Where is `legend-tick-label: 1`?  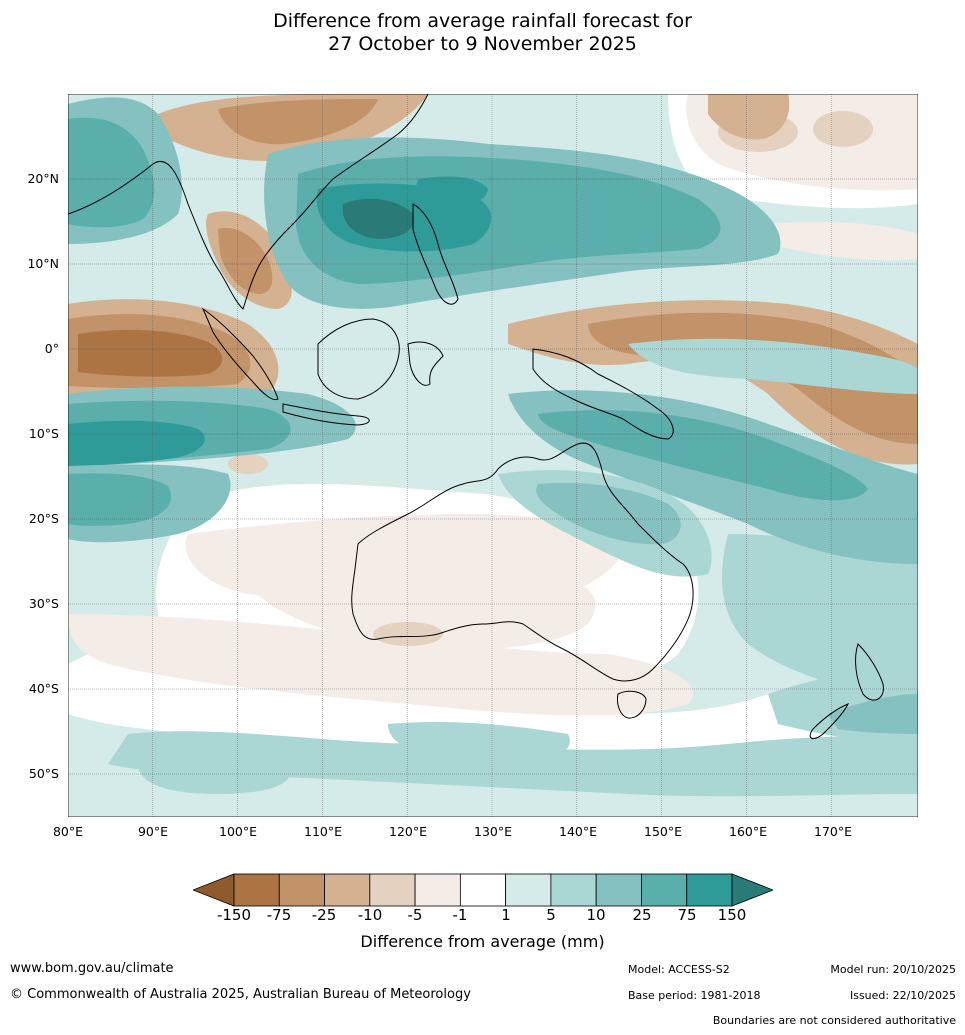
legend-tick-label: 1 is located at coordinates (506, 915).